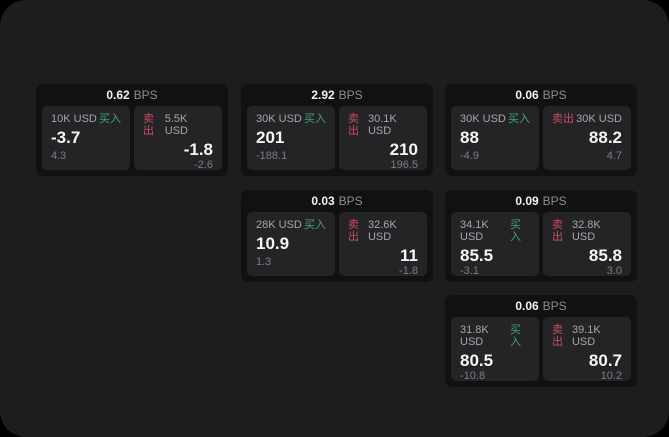 Image resolution: width=669 pixels, height=437 pixels. I want to click on sell-quote-tile: 卖出 32.8K USD 85.8 3.0, so click(587, 244).